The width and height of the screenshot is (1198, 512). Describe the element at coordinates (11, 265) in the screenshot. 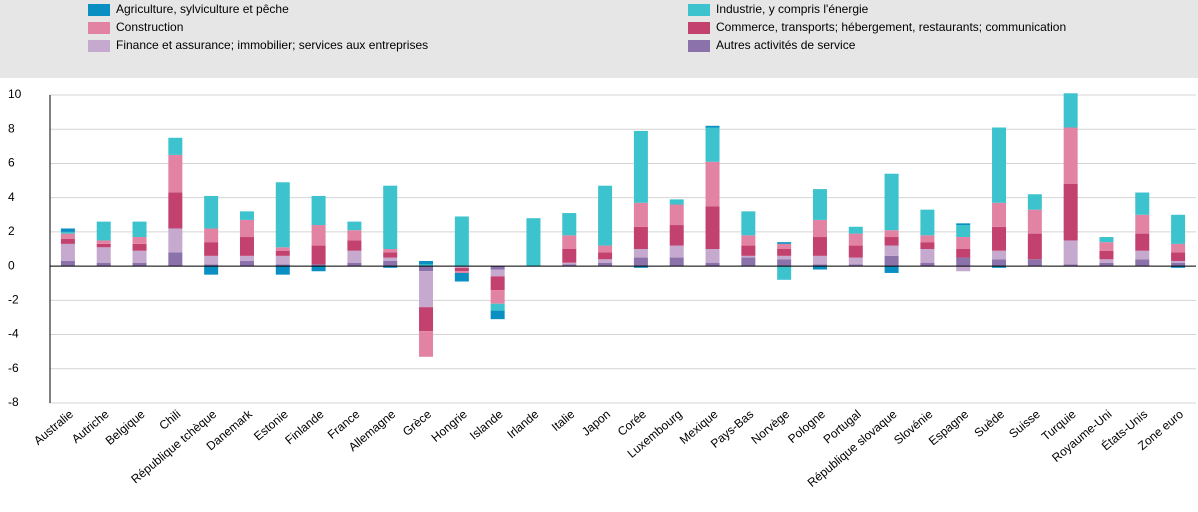

I see `y-tick-label: 0` at that location.